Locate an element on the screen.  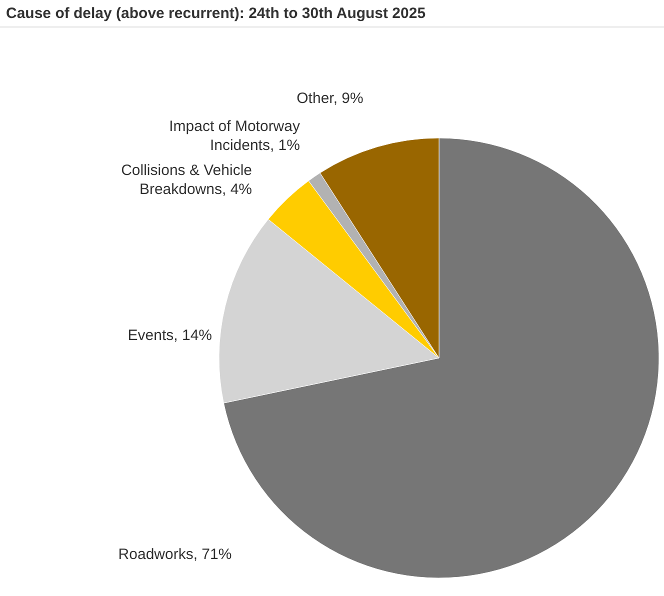
slice-label: Events, 14% is located at coordinates (170, 335).